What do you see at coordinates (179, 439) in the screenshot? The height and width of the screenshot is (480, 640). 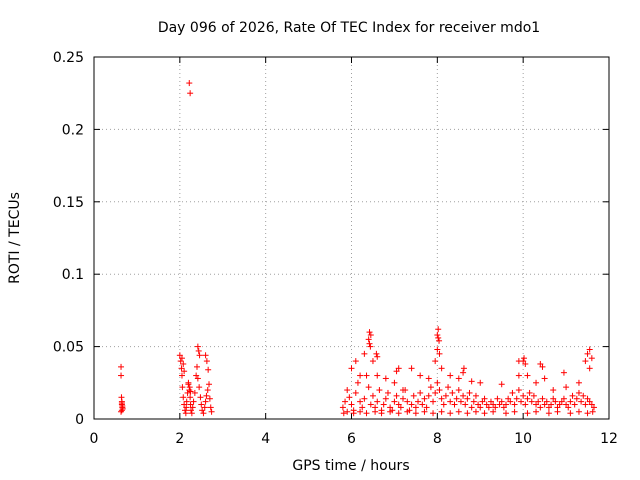 I see `x-tick-label: 2` at bounding box center [179, 439].